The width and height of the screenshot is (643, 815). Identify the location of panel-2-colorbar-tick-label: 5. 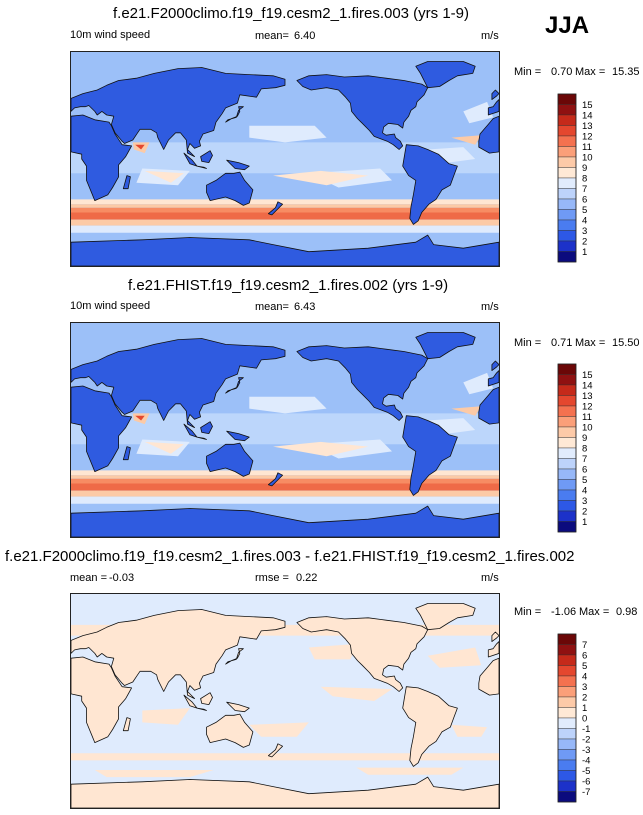
(584, 480).